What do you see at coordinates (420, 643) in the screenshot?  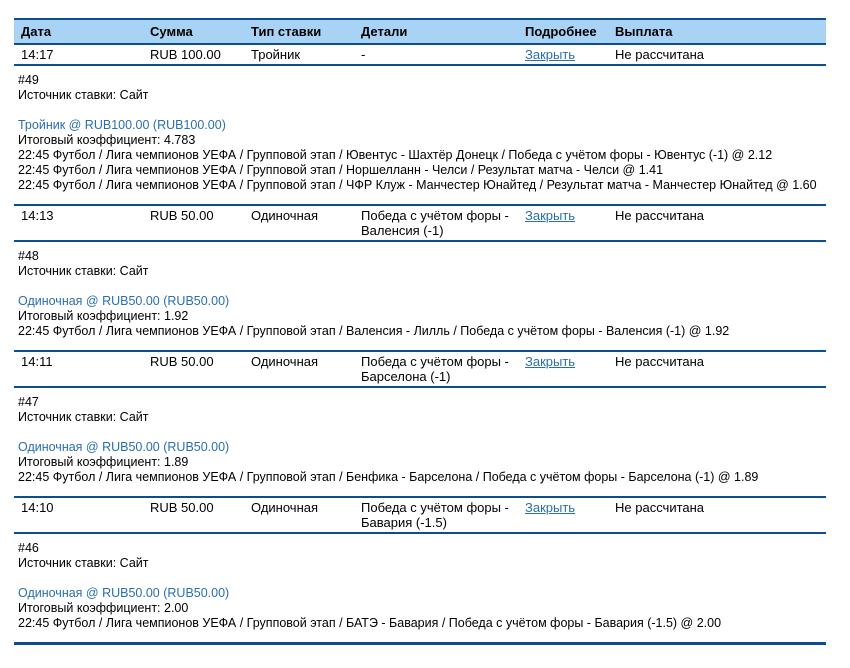 I see `table-bottom-divider` at bounding box center [420, 643].